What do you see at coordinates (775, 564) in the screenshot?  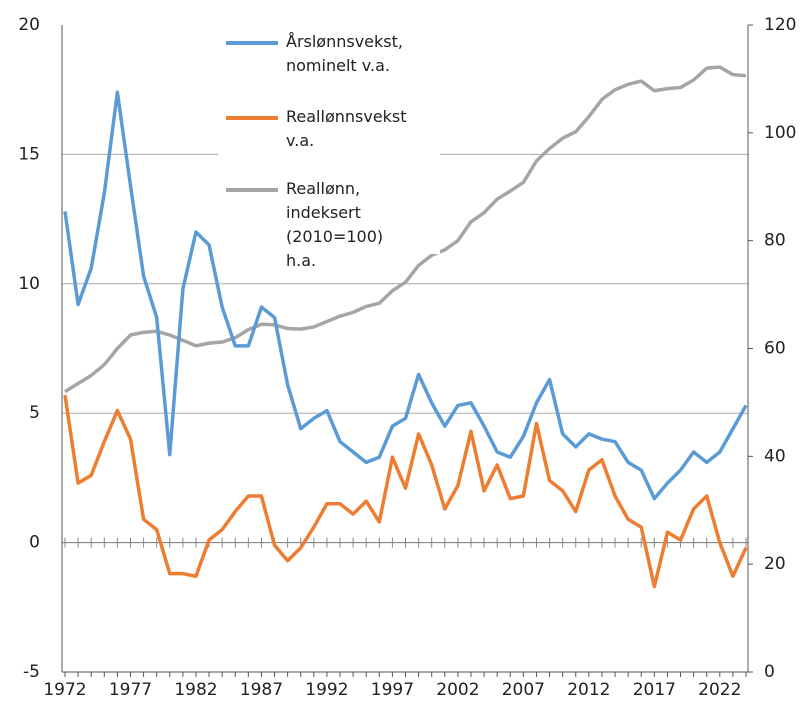 I see `y2-tick-label: 20` at bounding box center [775, 564].